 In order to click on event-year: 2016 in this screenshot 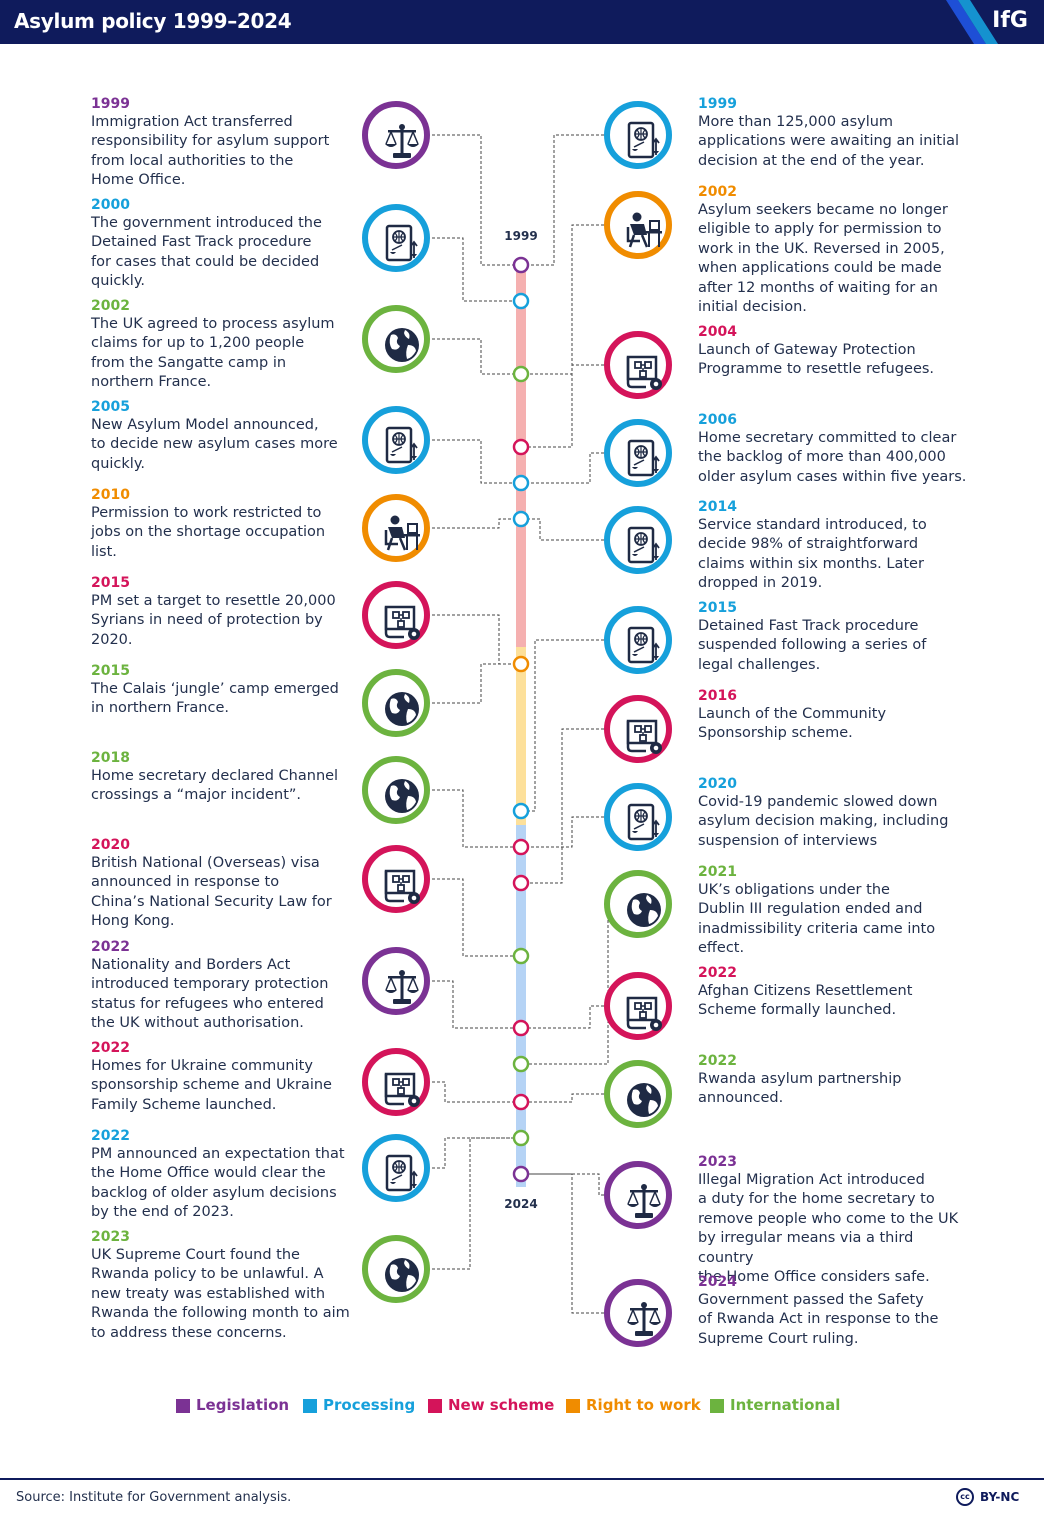, I will do `click(717, 696)`.